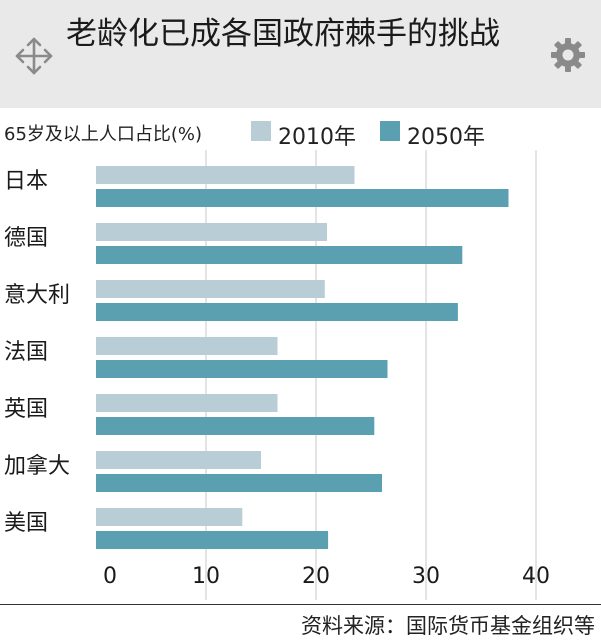 Image resolution: width=601 pixels, height=642 pixels. I want to click on chart-title: 老龄化已成各国政府棘手的挑战, so click(283, 34).